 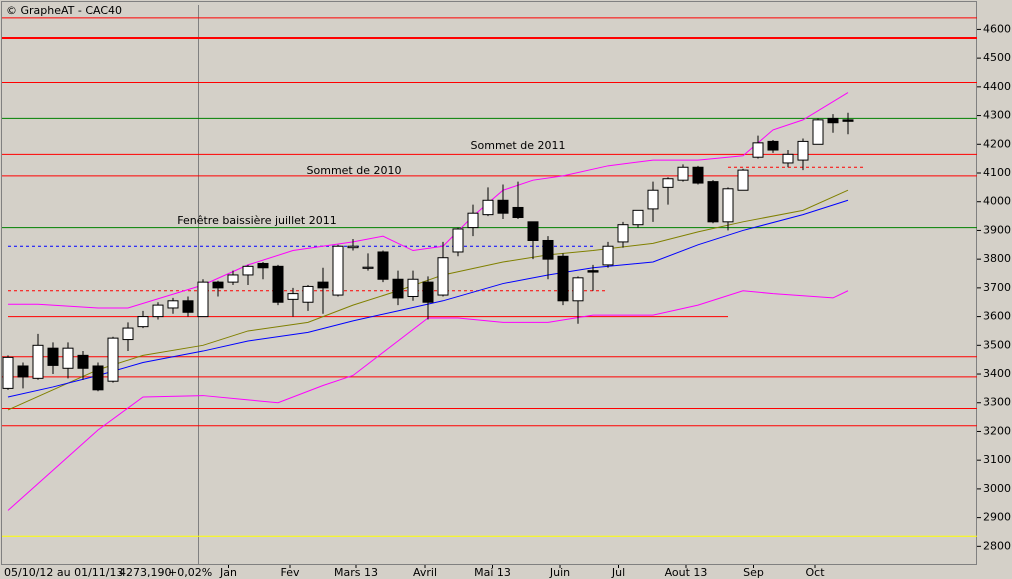 What do you see at coordinates (492, 572) in the screenshot?
I see `x-tick-label: Mai 13` at bounding box center [492, 572].